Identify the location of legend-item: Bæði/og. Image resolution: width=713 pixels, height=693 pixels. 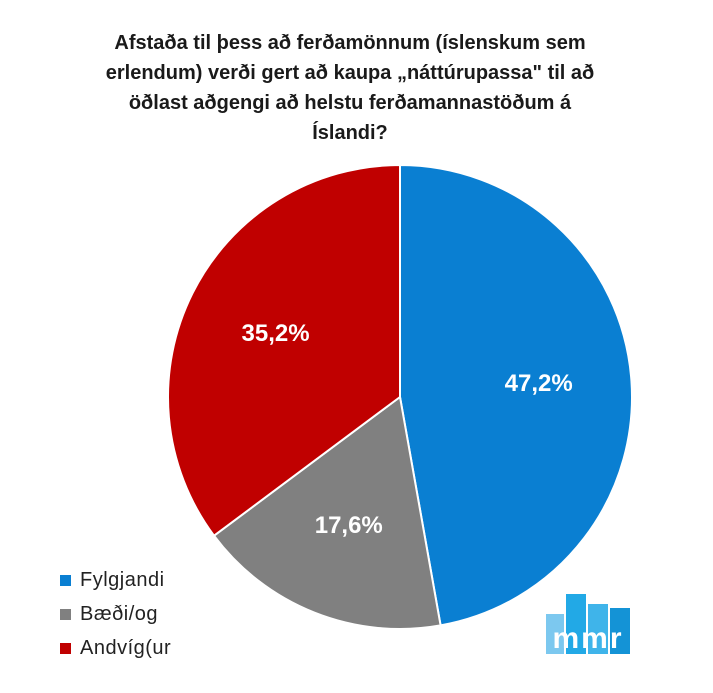
(115, 614).